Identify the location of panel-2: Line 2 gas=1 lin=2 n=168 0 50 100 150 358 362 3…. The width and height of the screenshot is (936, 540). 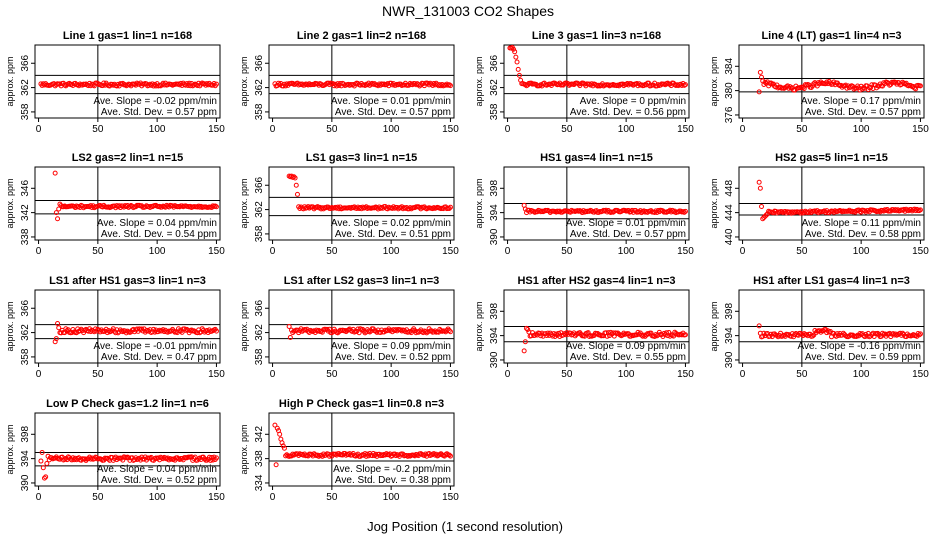
(349, 82).